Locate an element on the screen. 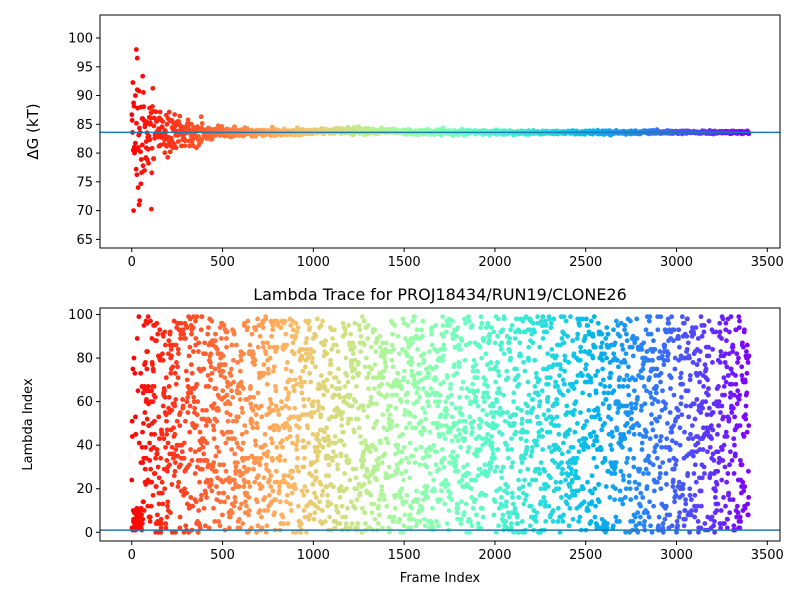 This screenshot has width=800, height=600. y-tick-label: 100 is located at coordinates (80, 39).